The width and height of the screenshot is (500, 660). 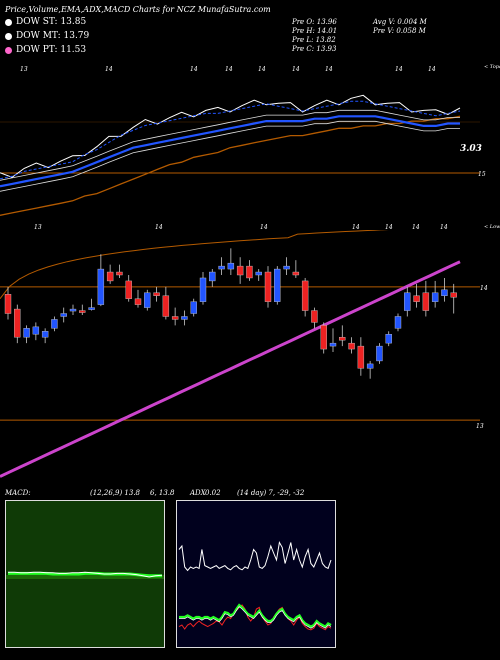 What do you see at coordinates (51, 50) in the screenshot?
I see `legend-label-pt: DOW PT: 11.53` at bounding box center [51, 50].